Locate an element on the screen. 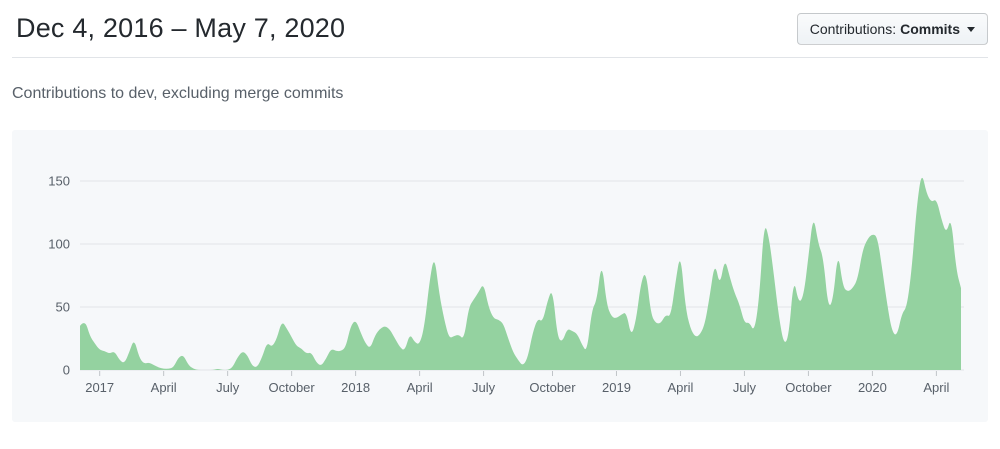 The height and width of the screenshot is (449, 1000). contributions-dropdown-label: Contributions: is located at coordinates (853, 29).